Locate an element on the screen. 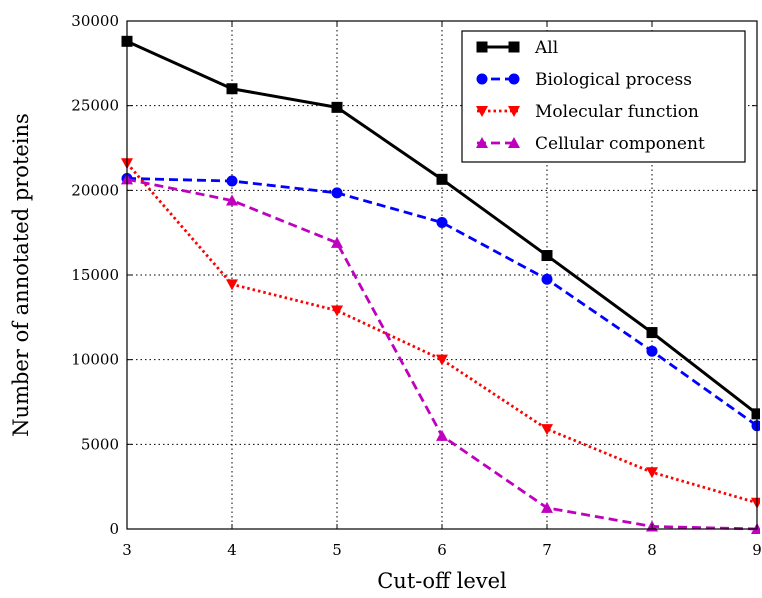  y-tick-label: 30000 is located at coordinates (95, 21).